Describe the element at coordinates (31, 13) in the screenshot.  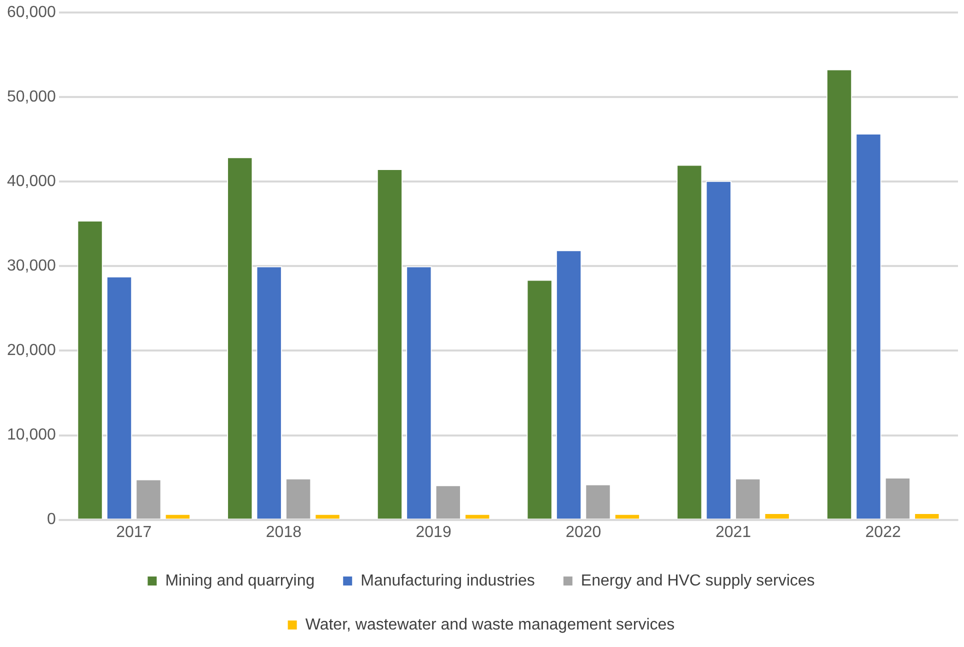
I see `y-tick-label: 60,000` at that location.